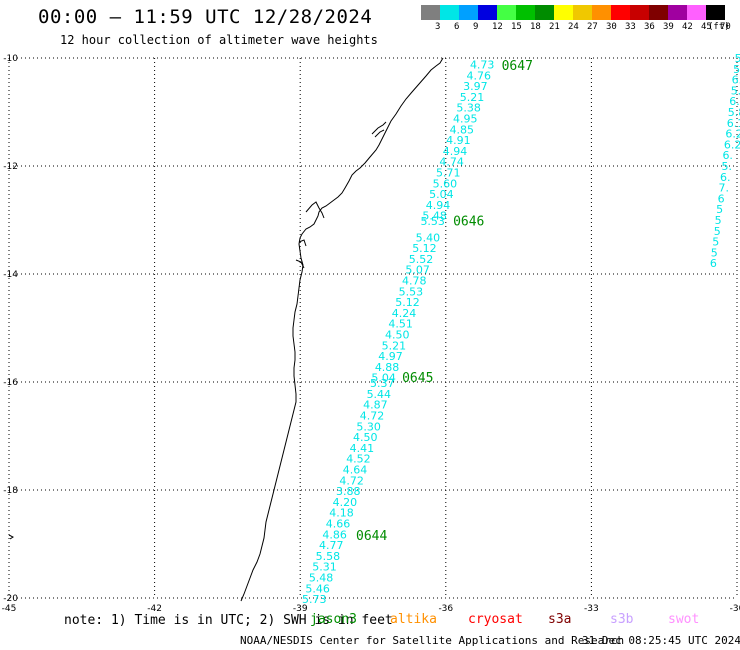  I want to click on wave-height-value: 5.46, so click(317, 588).